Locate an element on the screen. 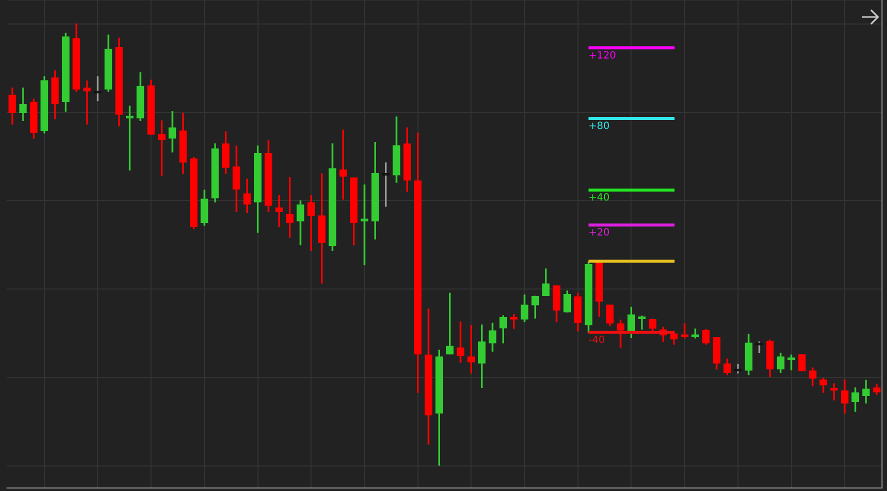 The height and width of the screenshot is (491, 887). annotation: -40 is located at coordinates (596, 340).